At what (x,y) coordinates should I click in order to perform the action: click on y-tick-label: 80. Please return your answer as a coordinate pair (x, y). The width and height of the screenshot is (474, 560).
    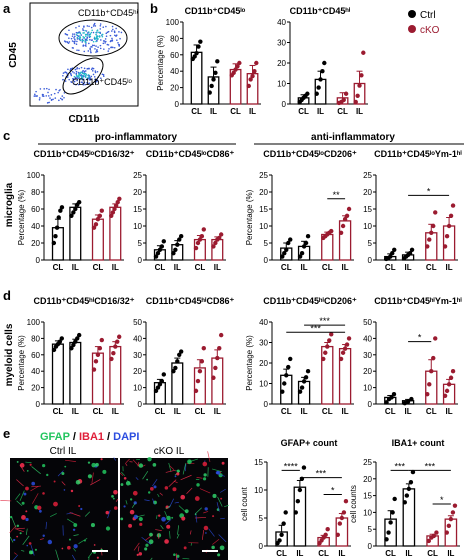
    Looking at the image, I should click on (174, 38).